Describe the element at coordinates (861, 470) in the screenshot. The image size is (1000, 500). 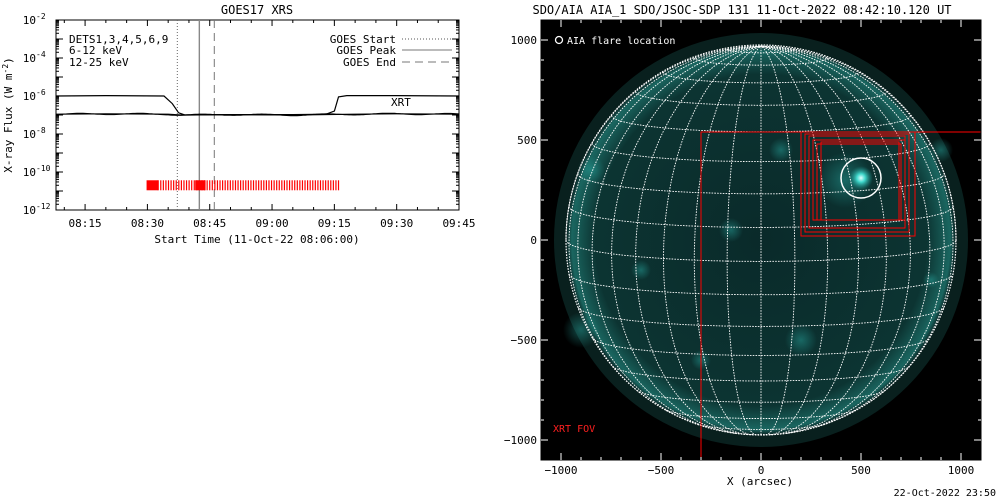
I see `aia-x-tick-label: 500` at that location.